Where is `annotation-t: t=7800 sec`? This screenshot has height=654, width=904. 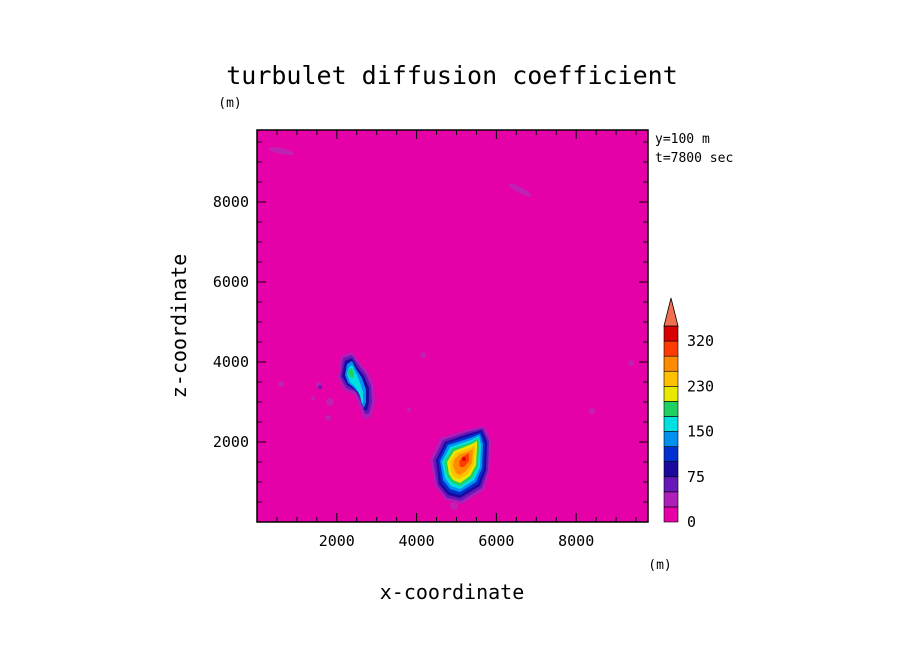
annotation-t: t=7800 sec is located at coordinates (694, 158).